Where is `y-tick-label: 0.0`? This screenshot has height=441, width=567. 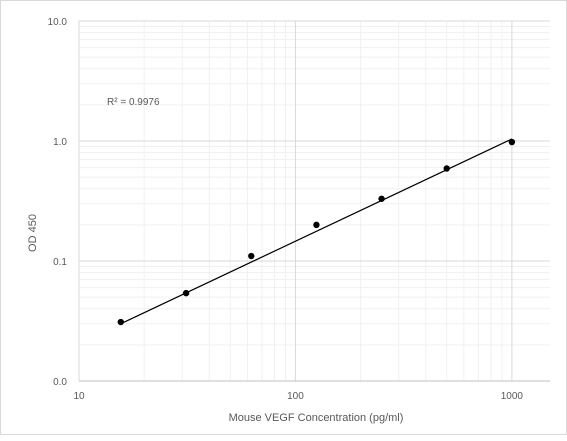
y-tick-label: 0.0 is located at coordinates (60, 382).